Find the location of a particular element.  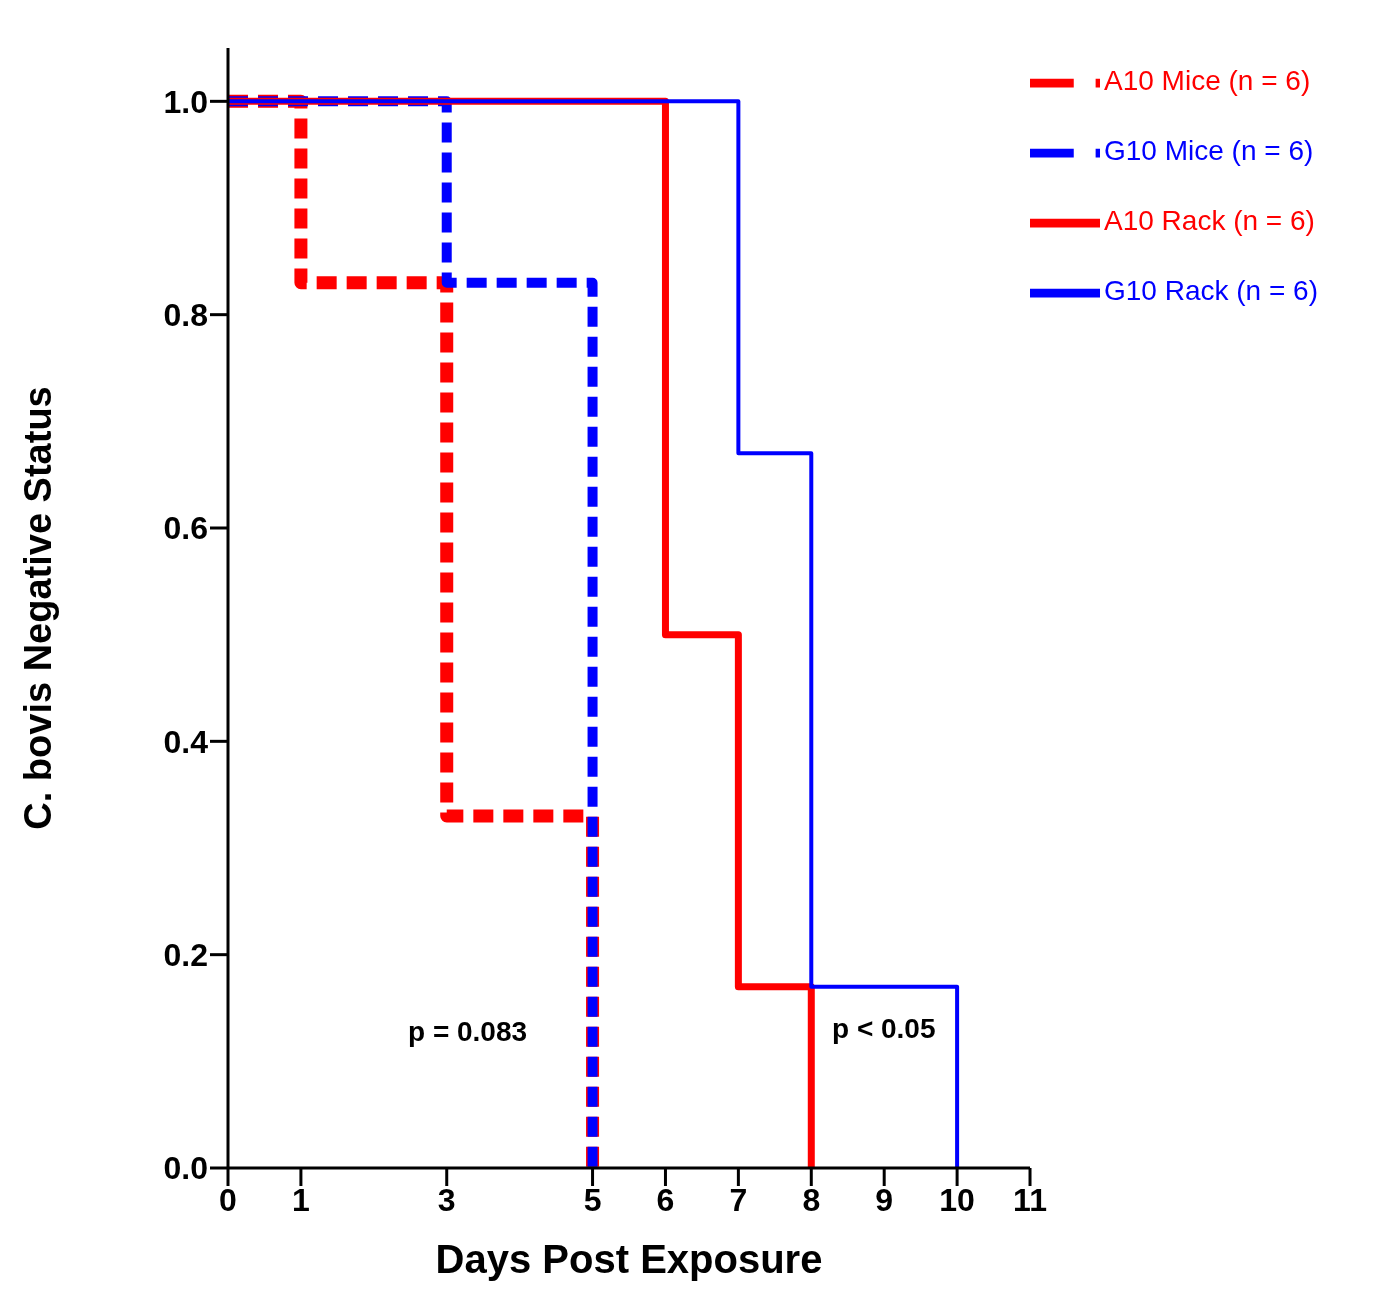

x-tick-label: 9 is located at coordinates (884, 1199).